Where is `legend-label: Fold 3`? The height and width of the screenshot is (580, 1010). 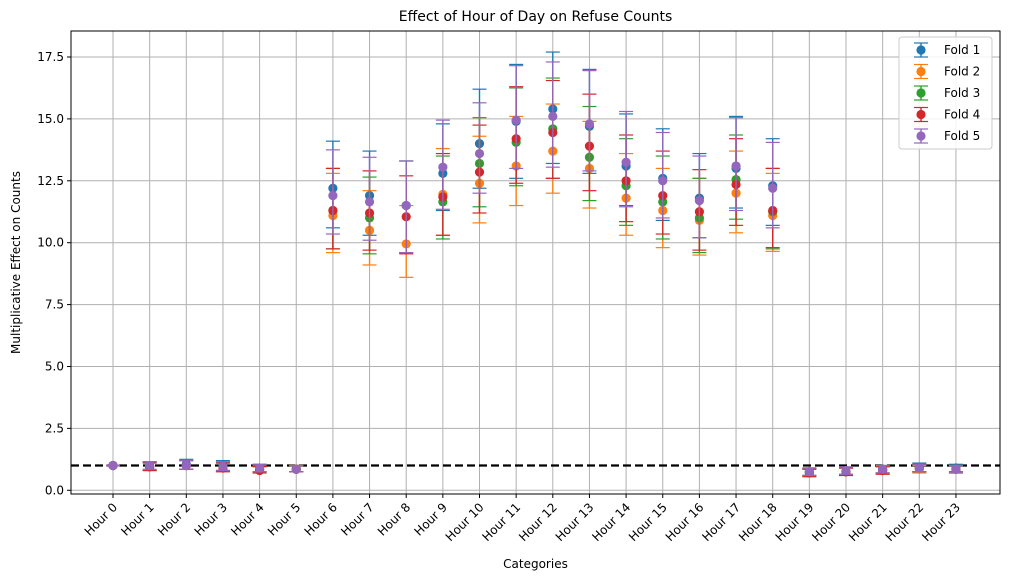 legend-label: Fold 3 is located at coordinates (962, 93).